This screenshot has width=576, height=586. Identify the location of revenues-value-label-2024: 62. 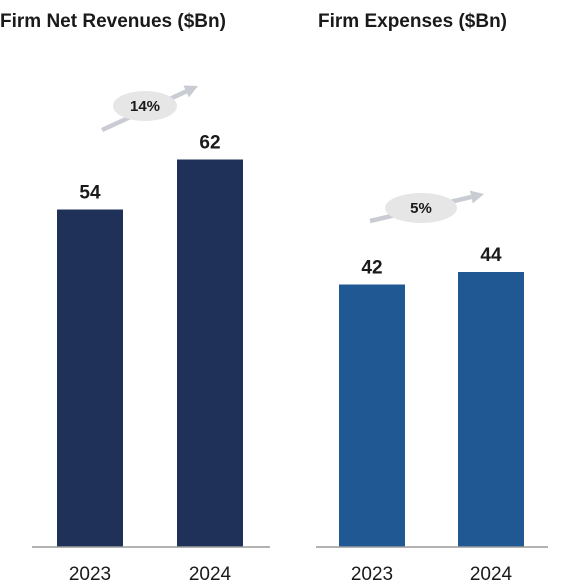
(209, 143).